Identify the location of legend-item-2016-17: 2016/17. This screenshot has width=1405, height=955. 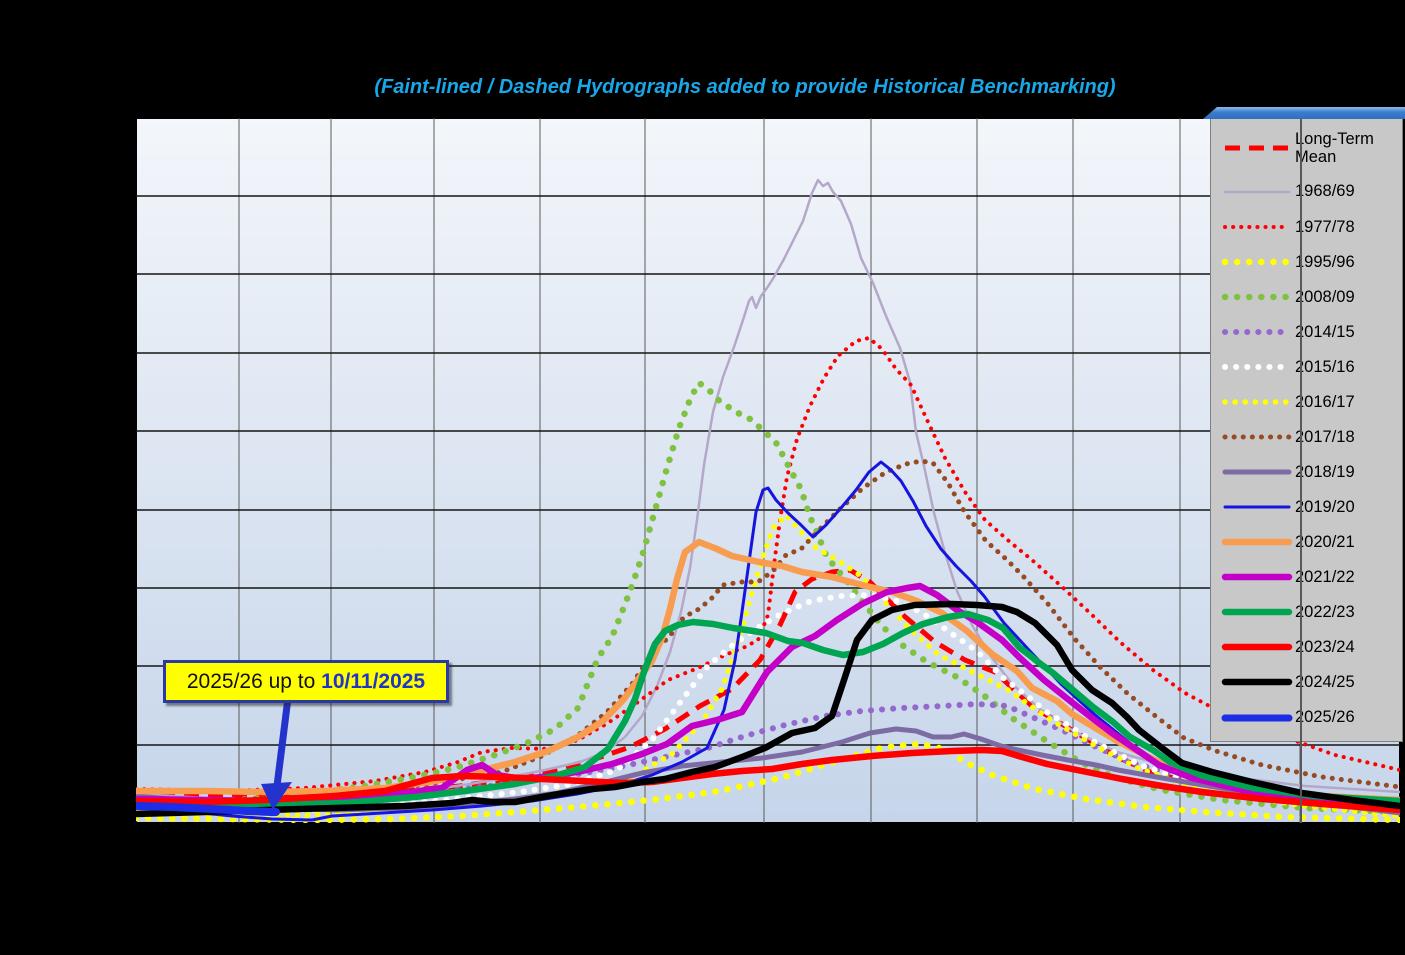
(1311, 401).